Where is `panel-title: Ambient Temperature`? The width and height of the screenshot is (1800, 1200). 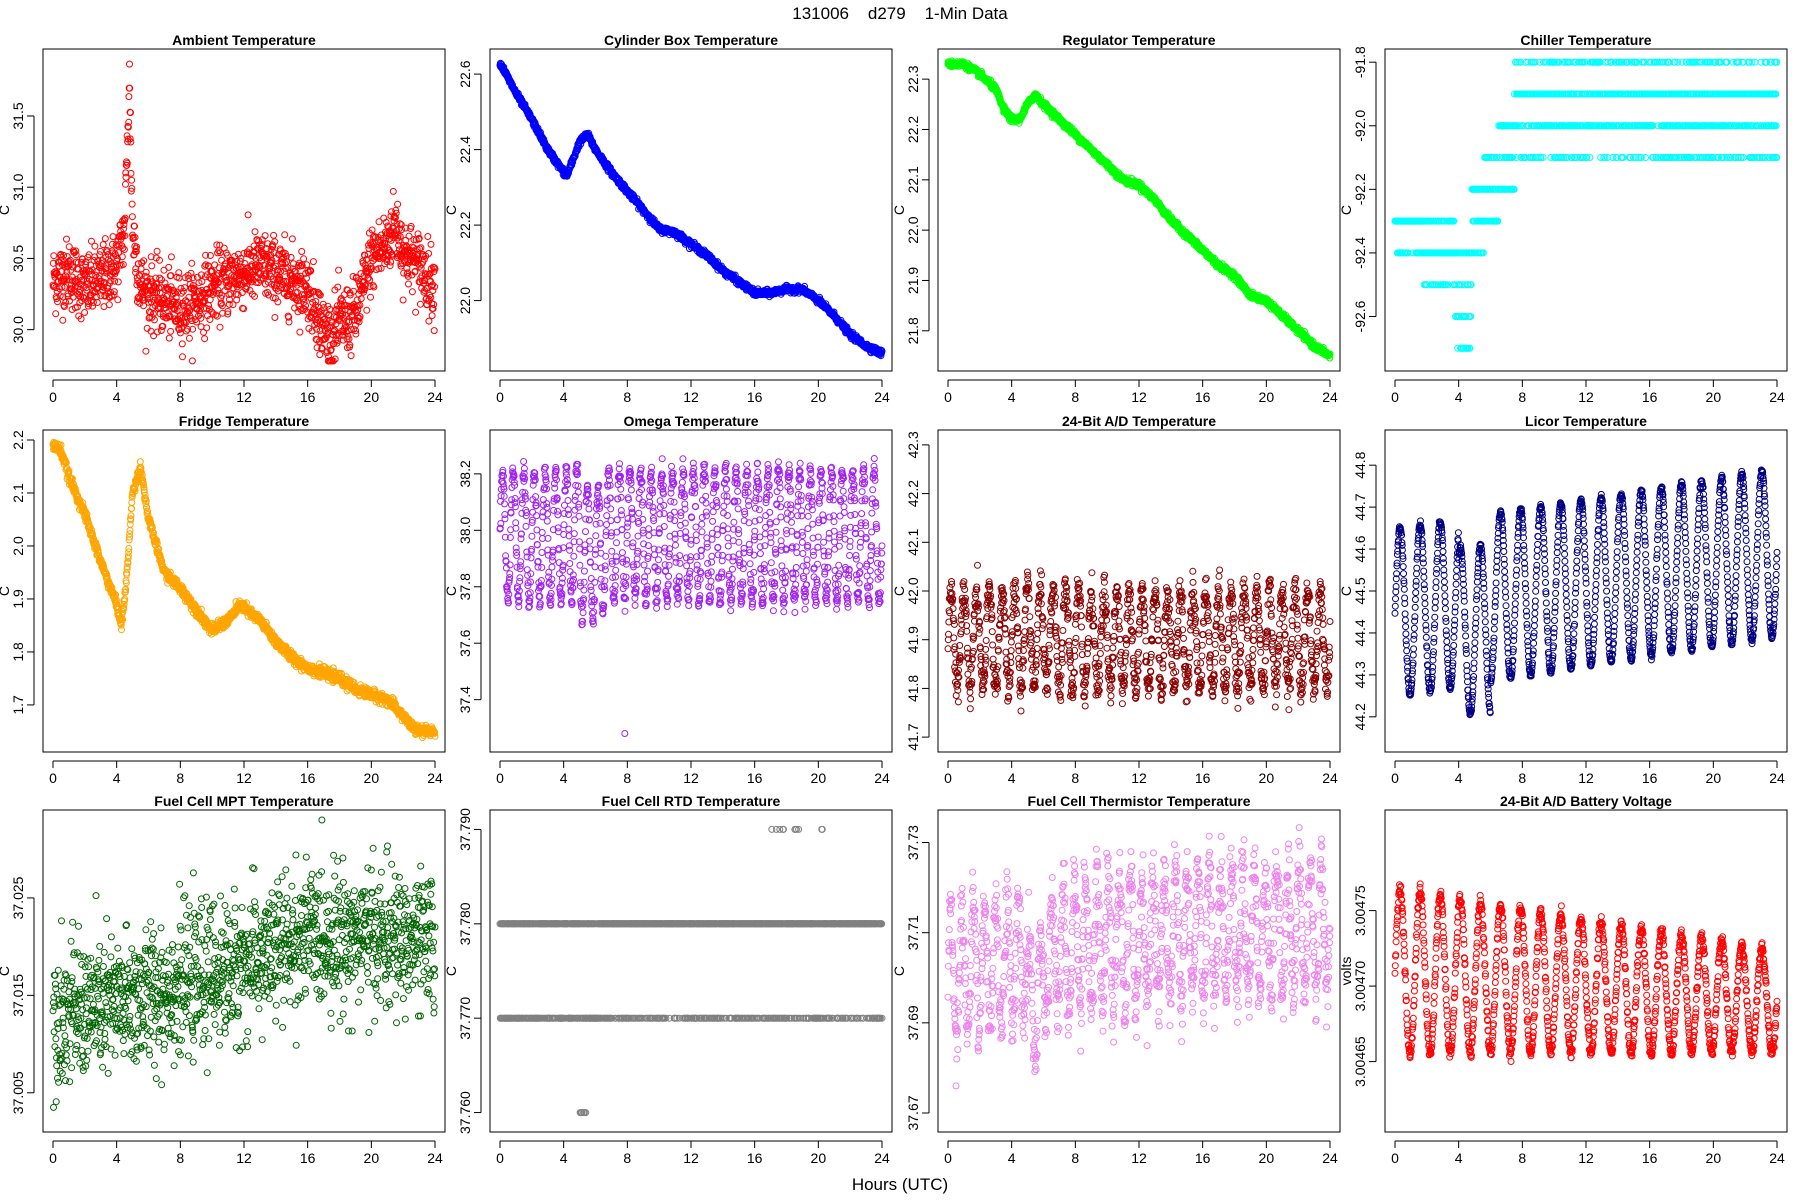 panel-title: Ambient Temperature is located at coordinates (244, 40).